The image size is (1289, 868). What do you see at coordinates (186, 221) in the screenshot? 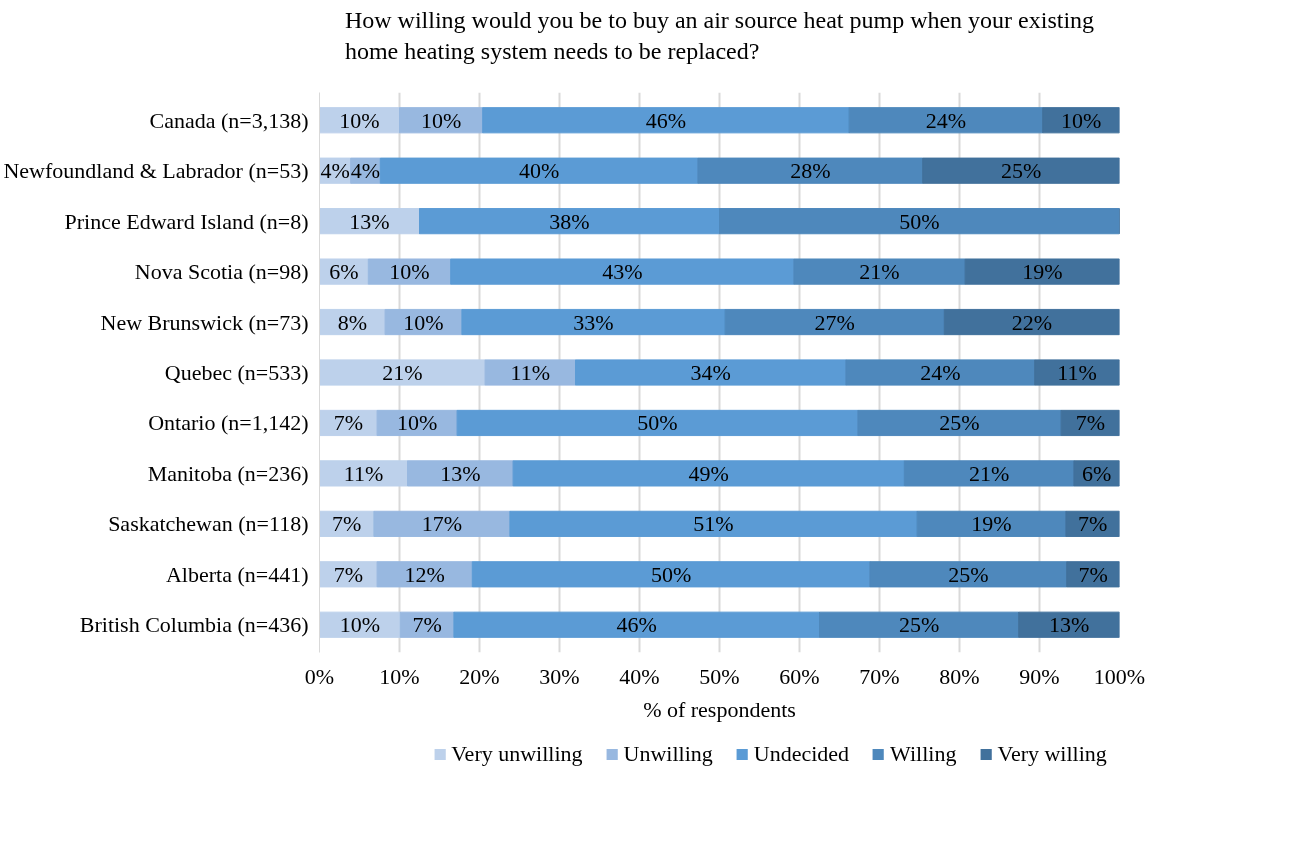
I see `y-tick-label: Prince Edward Island (n=8)` at bounding box center [186, 221].